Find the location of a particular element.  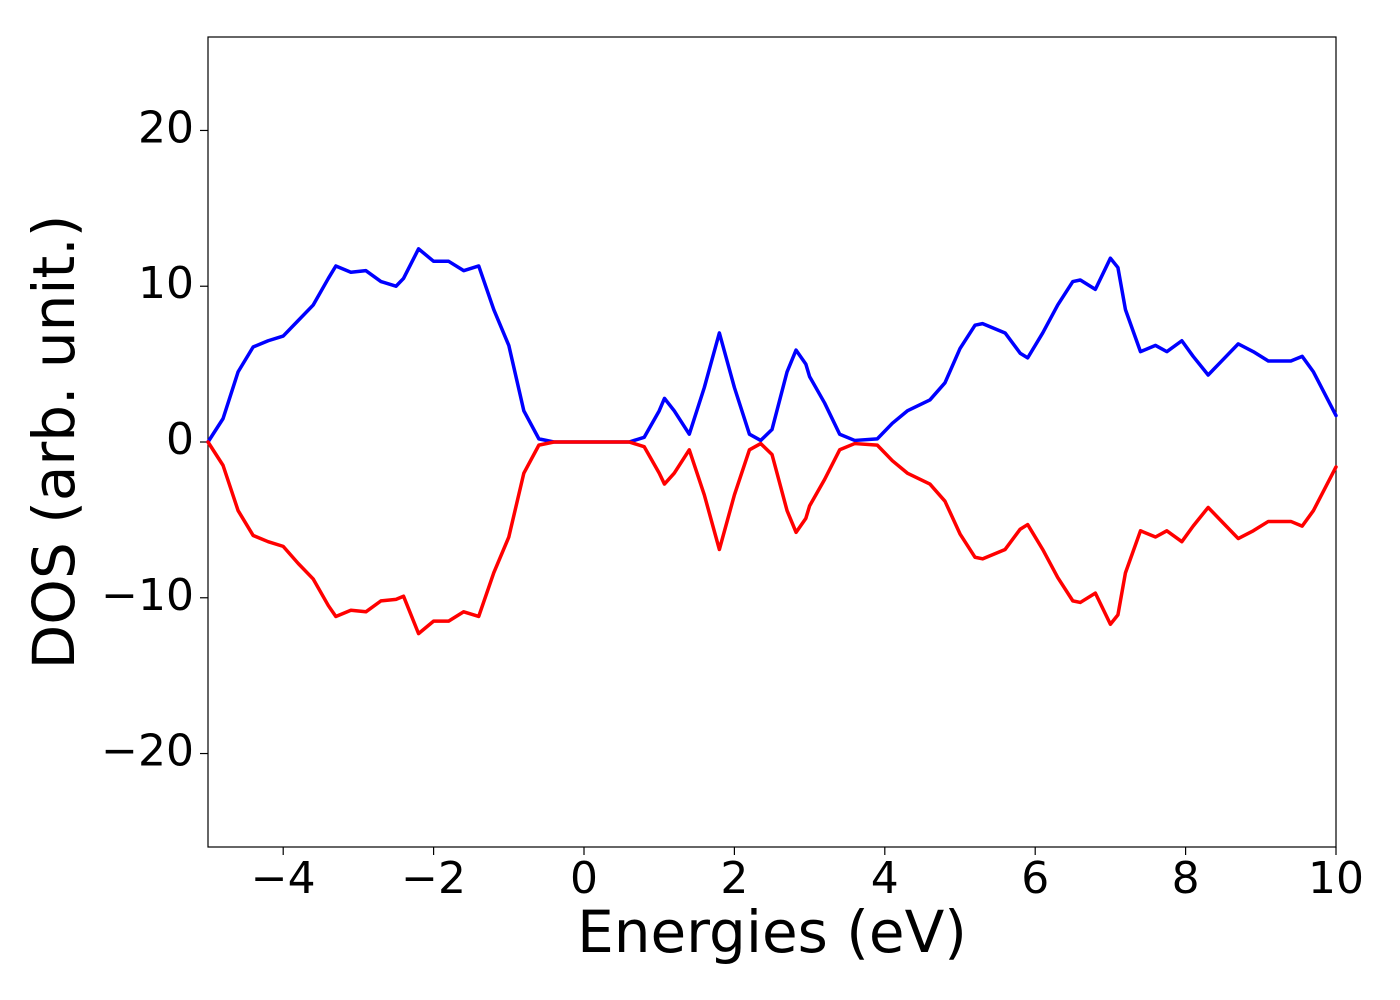

x-tick-label: −4 is located at coordinates (283, 878).